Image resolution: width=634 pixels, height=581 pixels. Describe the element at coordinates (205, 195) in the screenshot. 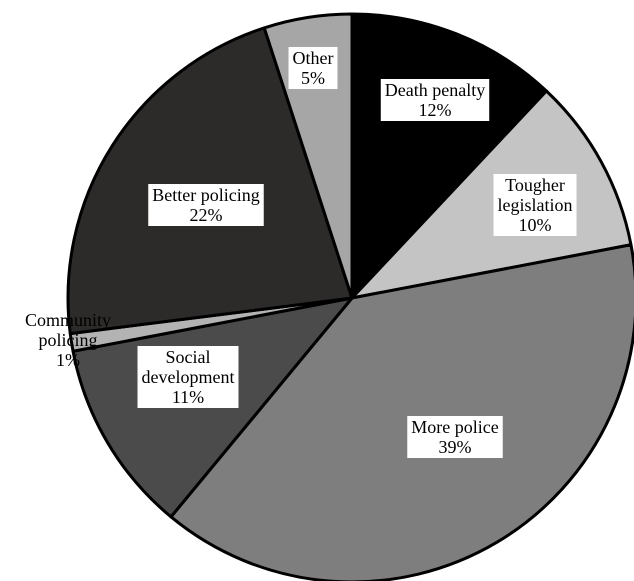

I see `slice-category-label: Better policing` at that location.